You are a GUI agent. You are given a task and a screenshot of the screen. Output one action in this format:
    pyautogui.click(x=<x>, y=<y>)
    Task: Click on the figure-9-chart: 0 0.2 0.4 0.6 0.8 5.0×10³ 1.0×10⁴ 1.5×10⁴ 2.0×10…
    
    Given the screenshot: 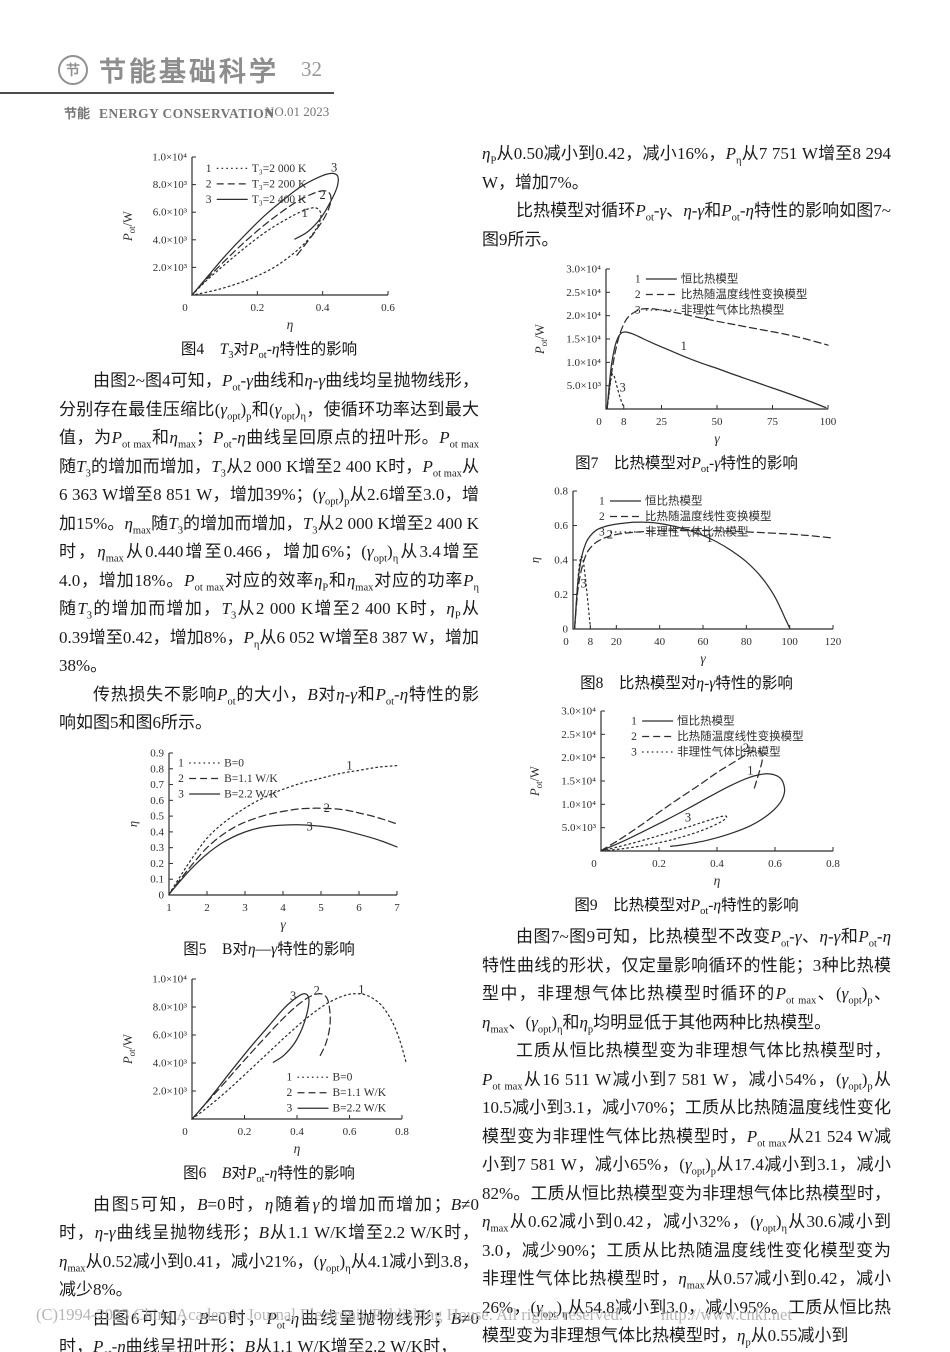 What is the action you would take?
    pyautogui.click(x=686, y=797)
    